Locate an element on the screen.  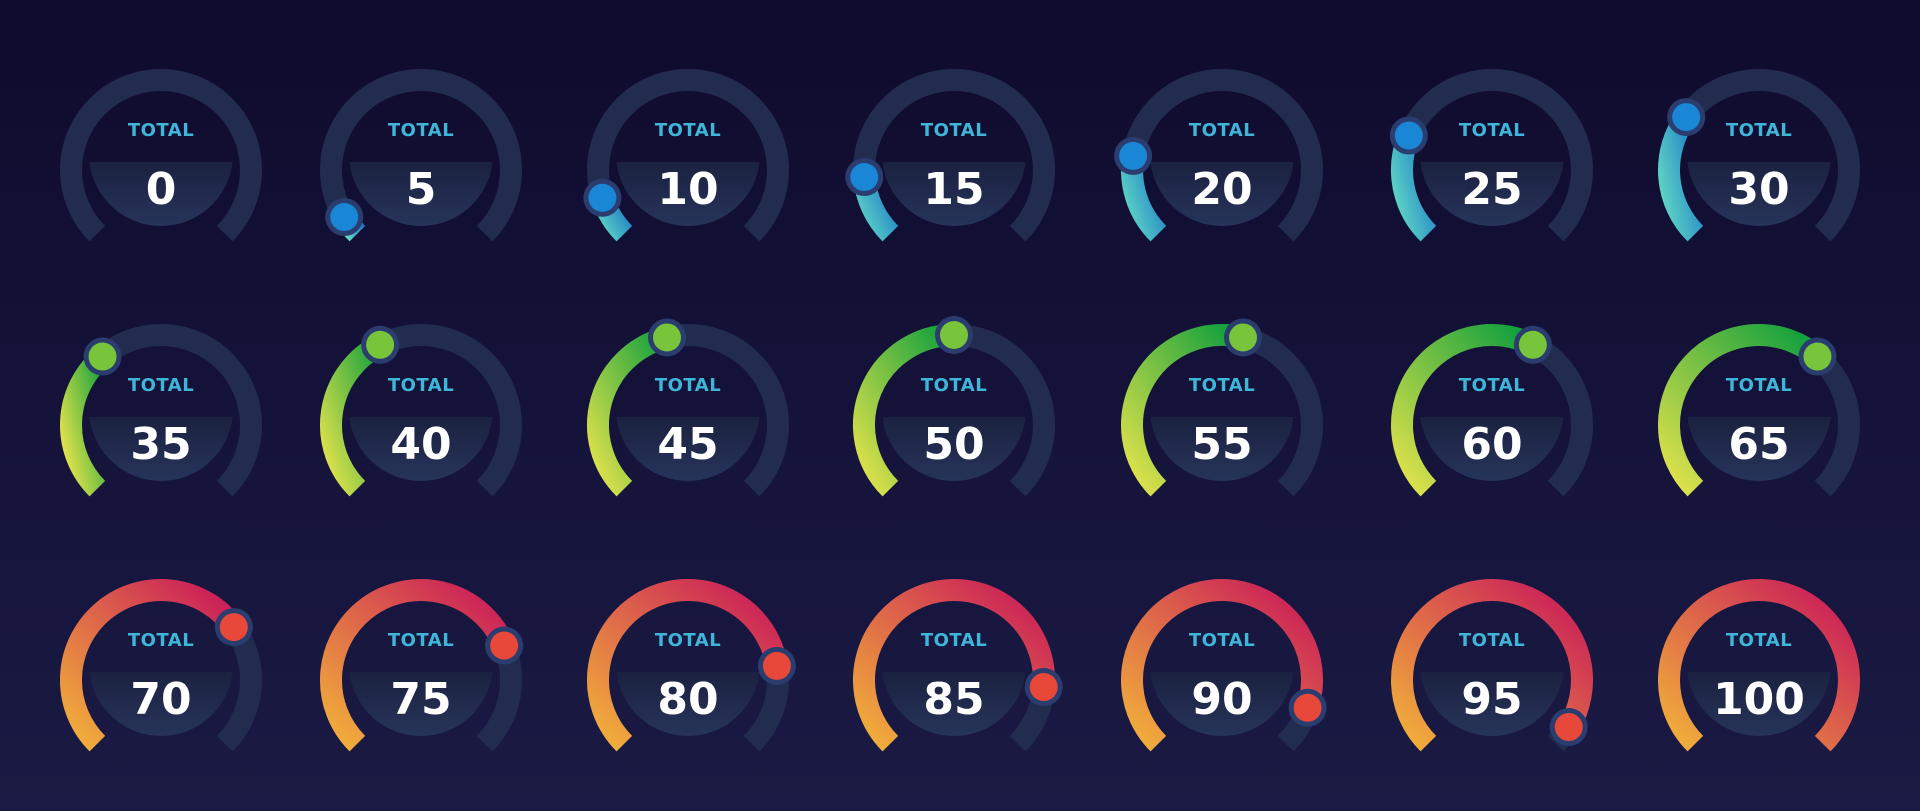
gauge-value: 40 is located at coordinates (420, 444).